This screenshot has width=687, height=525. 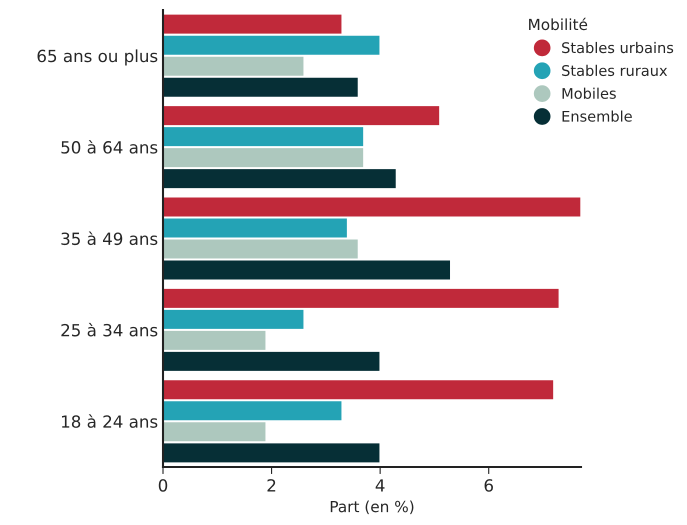 I want to click on x-tick-label: 2, so click(x=271, y=485).